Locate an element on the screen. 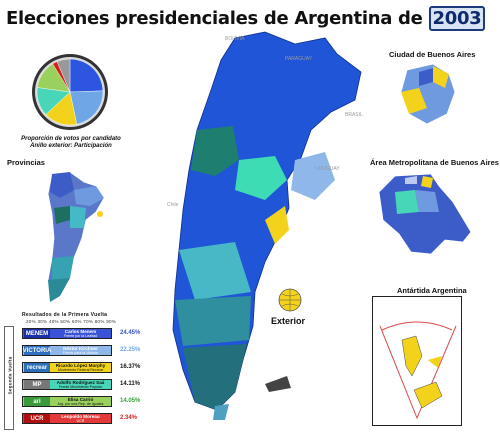 This screenshot has width=500, height=439. legend-candidate: Carlos Menem Frente por la Lealtad is located at coordinates (80, 333).